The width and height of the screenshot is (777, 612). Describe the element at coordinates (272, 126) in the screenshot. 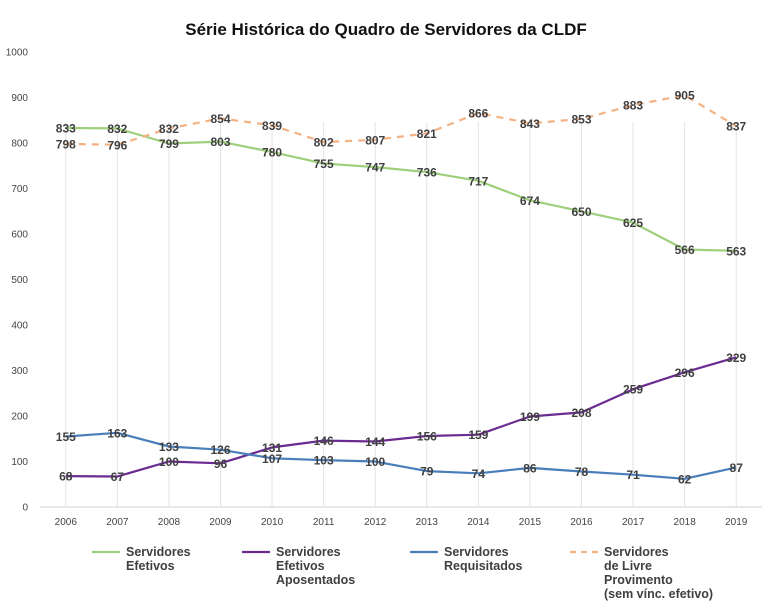

I see `data-label-s3-2010: 839` at that location.